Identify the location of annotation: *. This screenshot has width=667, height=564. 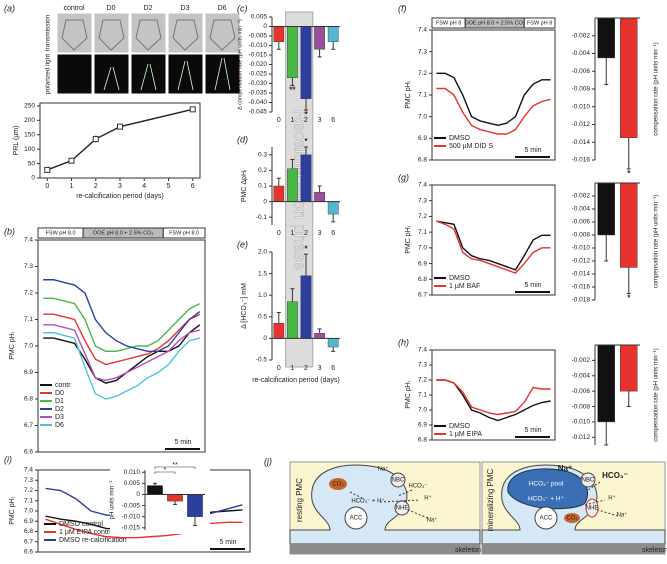
(629, 298).